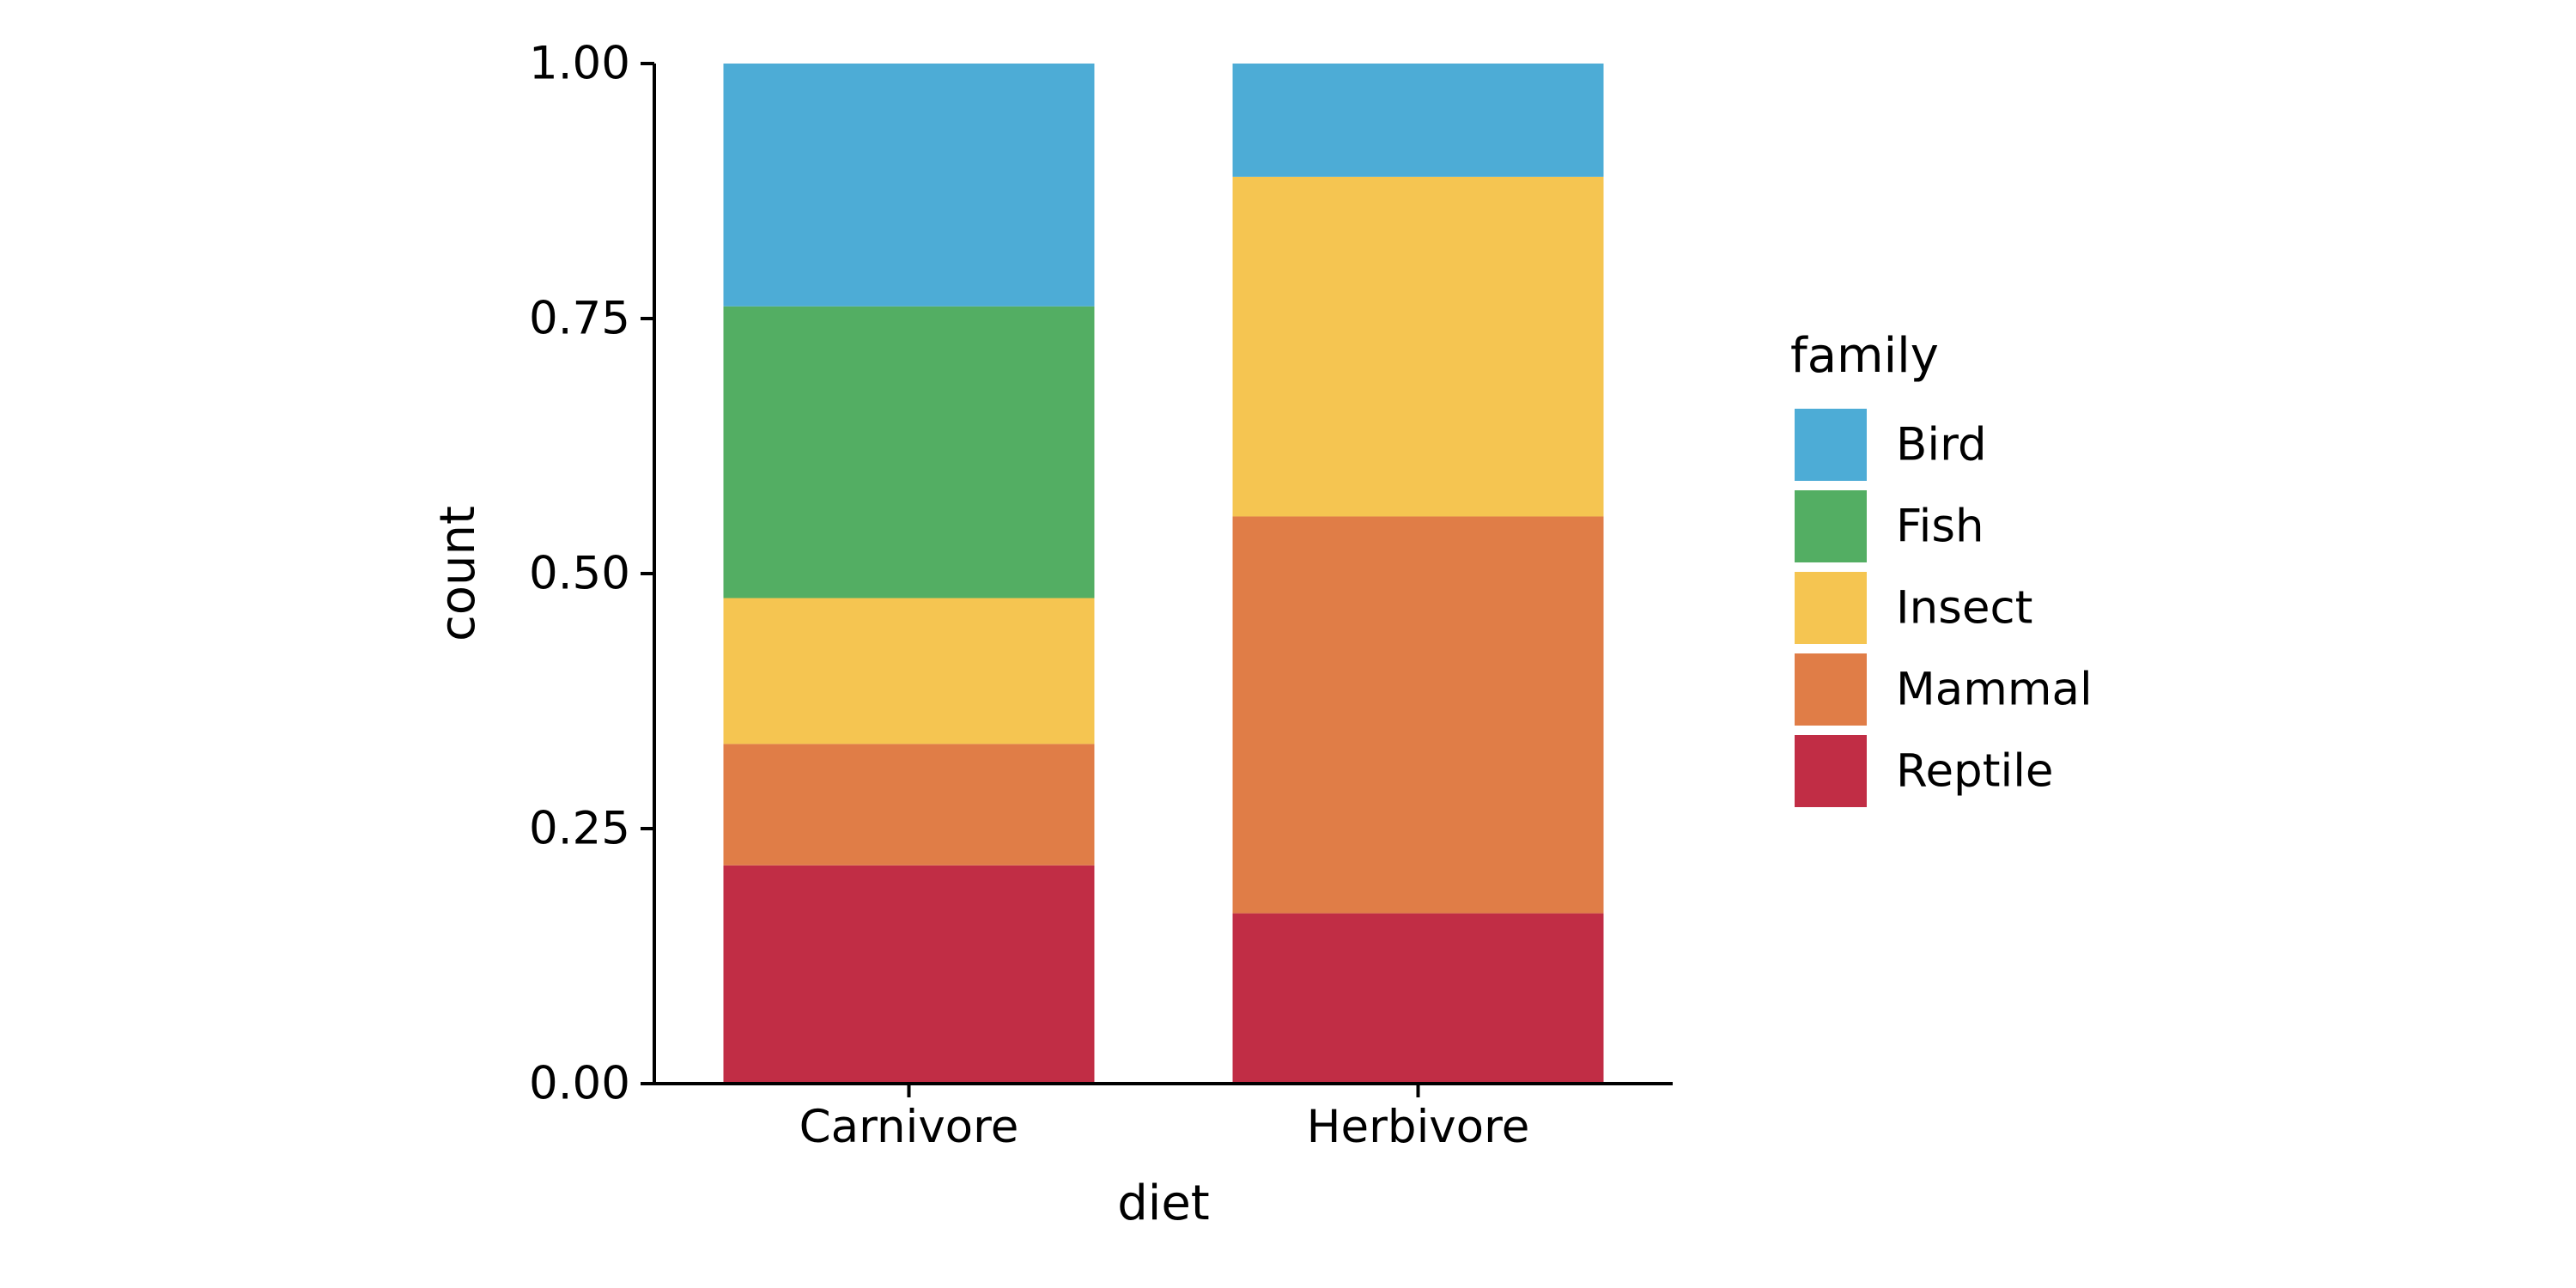 The width and height of the screenshot is (2576, 1288). Describe the element at coordinates (1865, 356) in the screenshot. I see `legend-title: family` at that location.